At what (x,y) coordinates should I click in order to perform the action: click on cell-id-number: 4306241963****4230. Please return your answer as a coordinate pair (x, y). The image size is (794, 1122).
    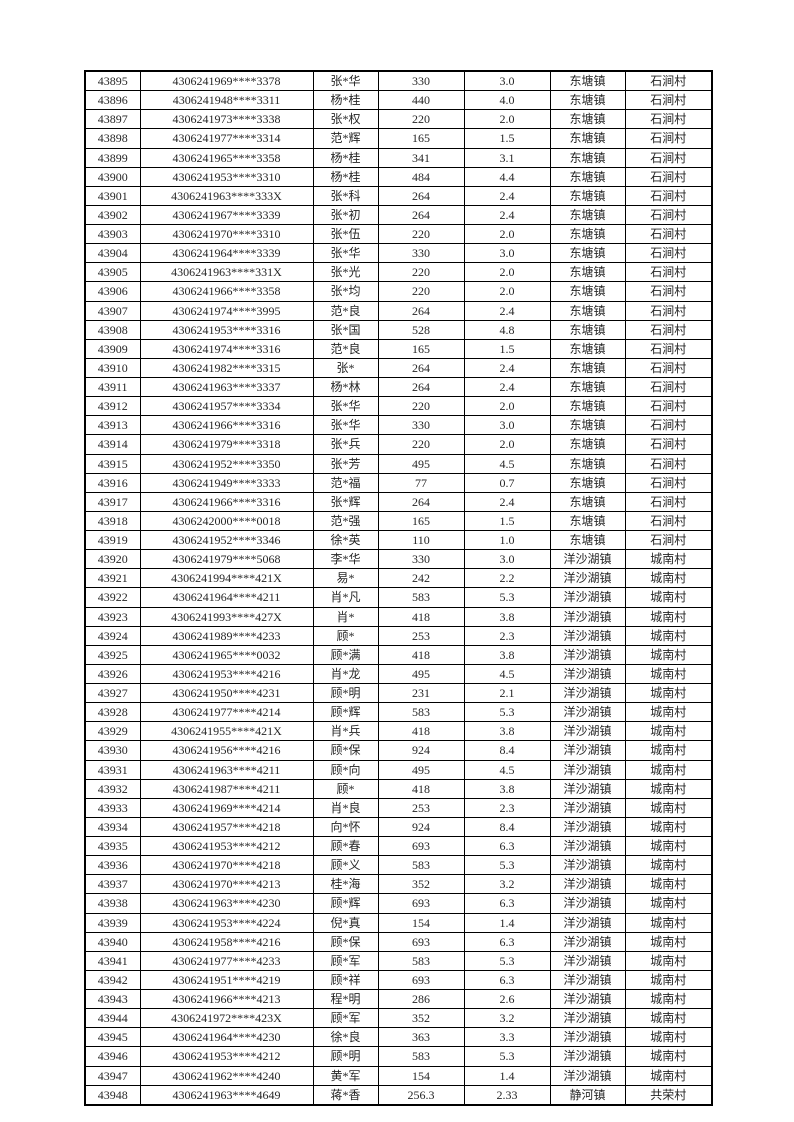
    Looking at the image, I should click on (226, 903).